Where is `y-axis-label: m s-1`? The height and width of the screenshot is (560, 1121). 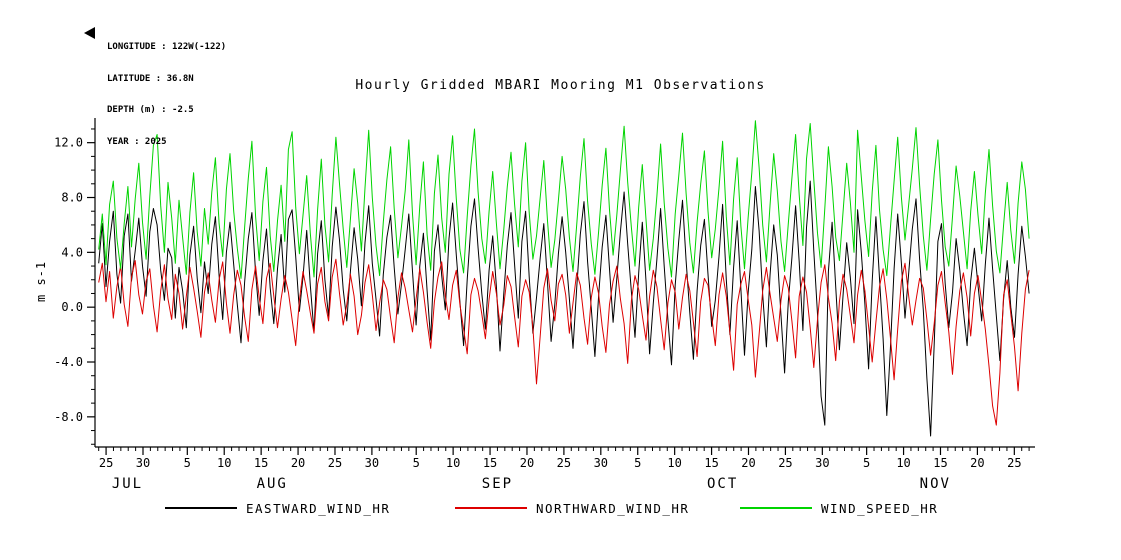 y-axis-label: m s-1 is located at coordinates (41, 281).